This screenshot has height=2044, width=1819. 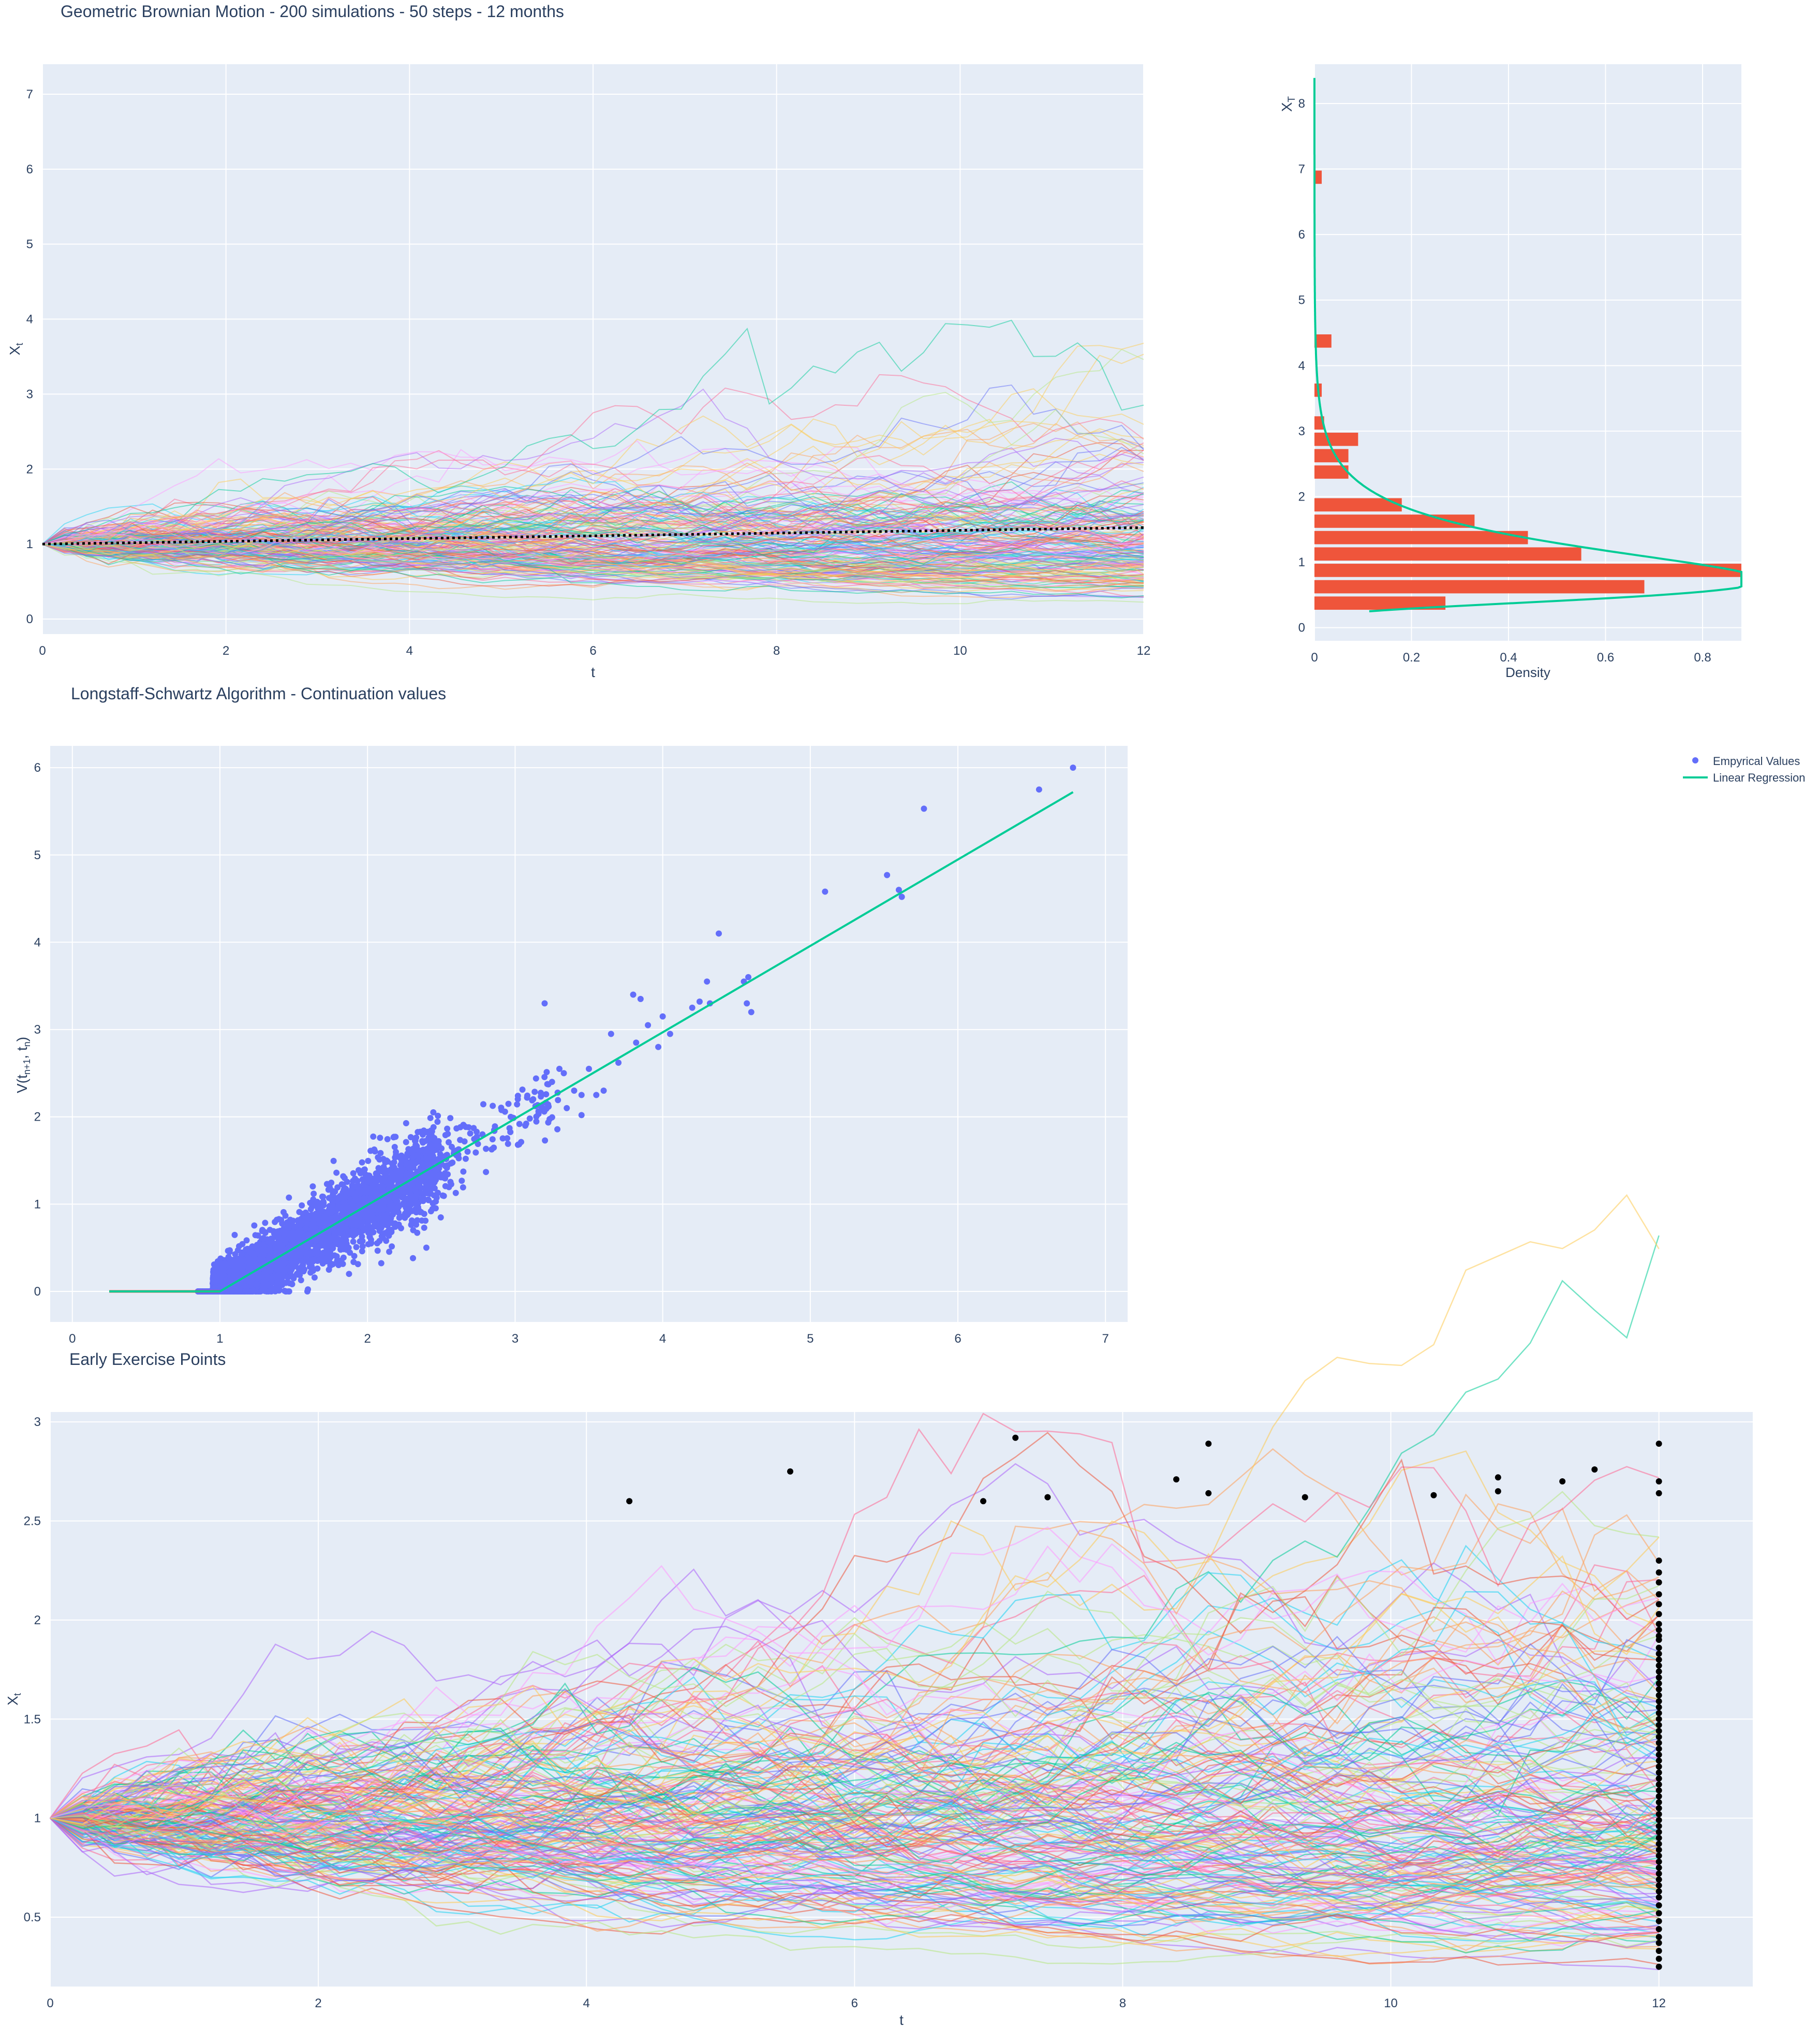 What do you see at coordinates (1759, 777) in the screenshot?
I see `legend-label-regression: Linear Regression` at bounding box center [1759, 777].